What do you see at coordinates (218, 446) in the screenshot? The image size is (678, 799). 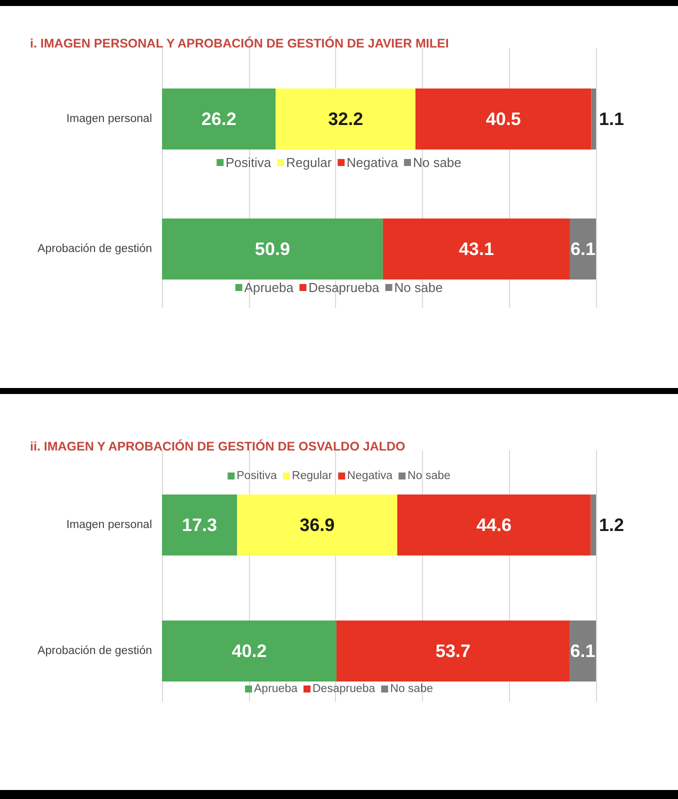 I see `chart-title: ii. IMAGEN Y APROBACIÓN DE GESTIÓN DE OSVALDO JALDO` at bounding box center [218, 446].